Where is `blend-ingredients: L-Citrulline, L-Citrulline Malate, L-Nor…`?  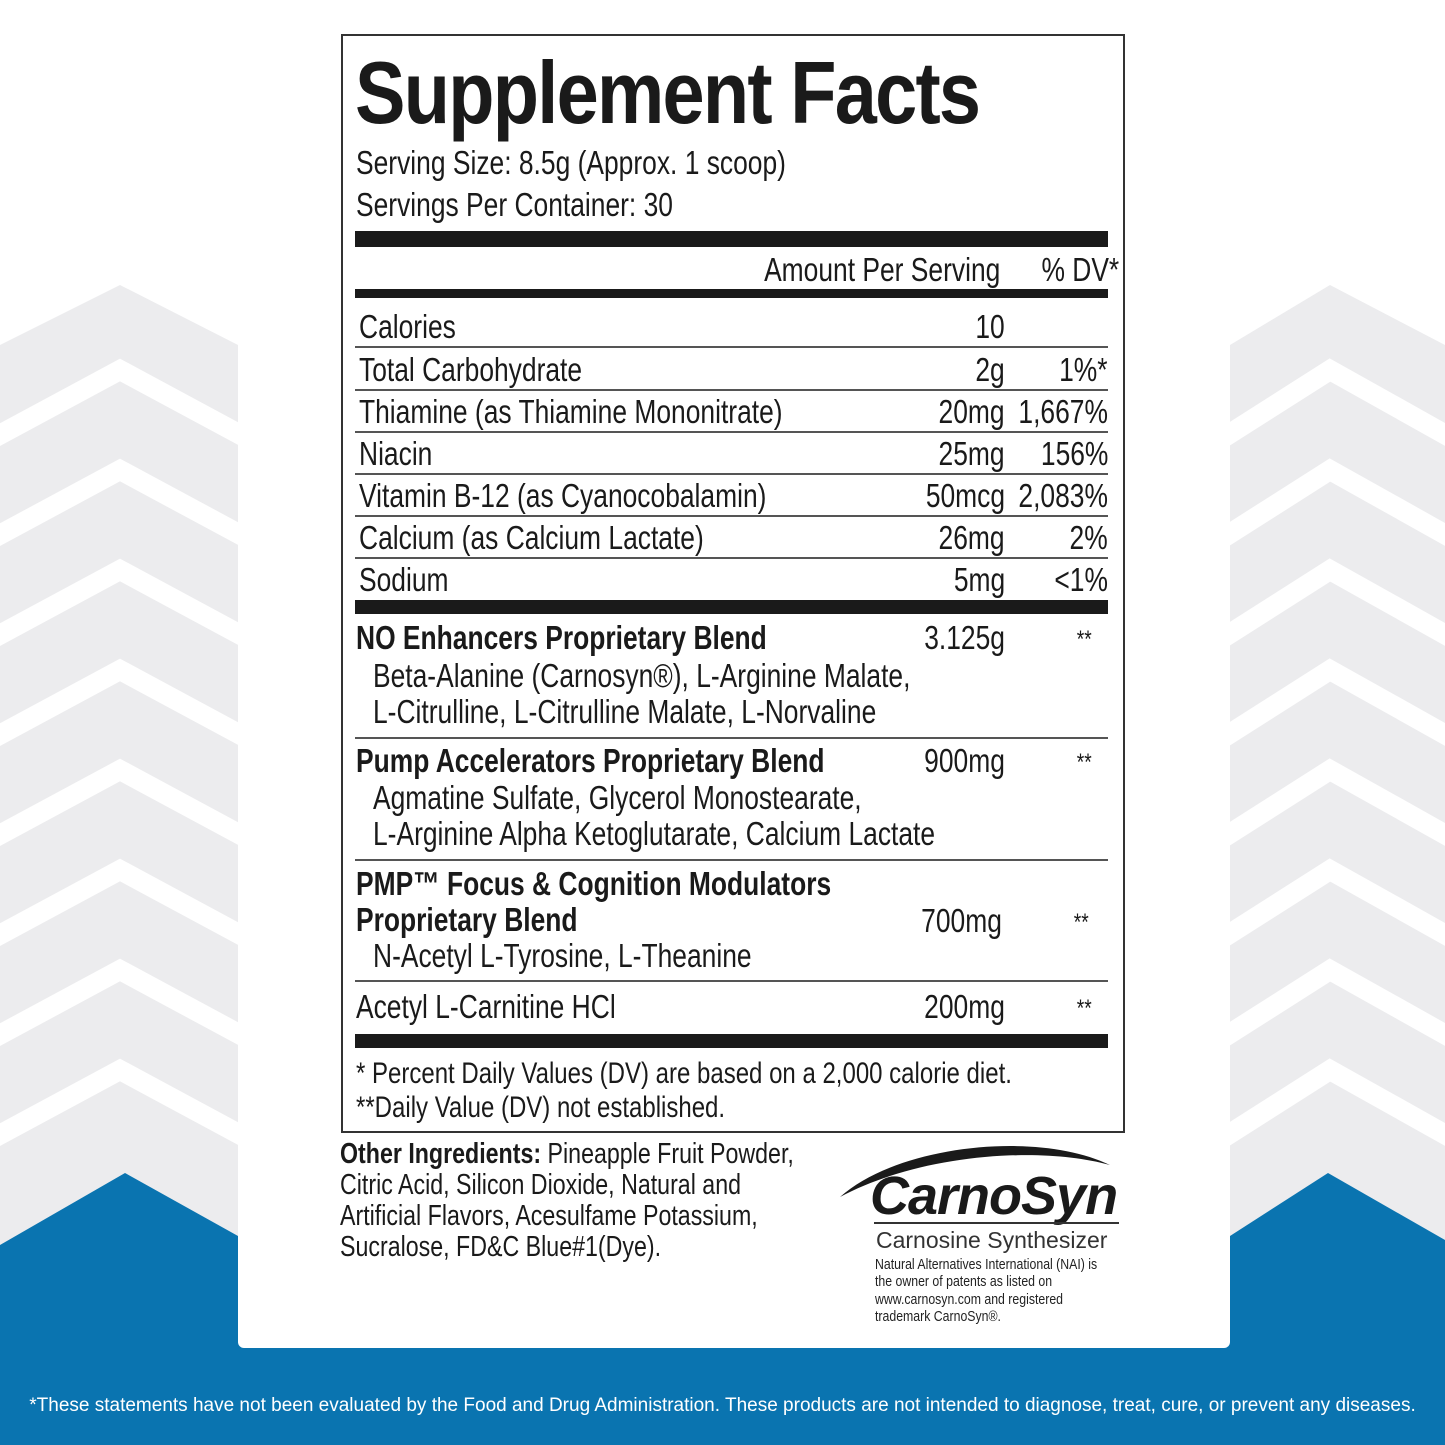
blend-ingredients: L-Citrulline, L-Citrulline Malate, L-Nor… is located at coordinates (625, 711).